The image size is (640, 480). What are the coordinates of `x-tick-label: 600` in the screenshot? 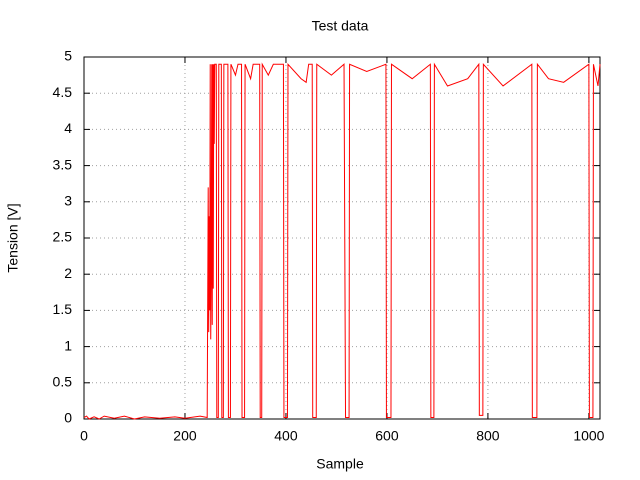 It's located at (387, 436).